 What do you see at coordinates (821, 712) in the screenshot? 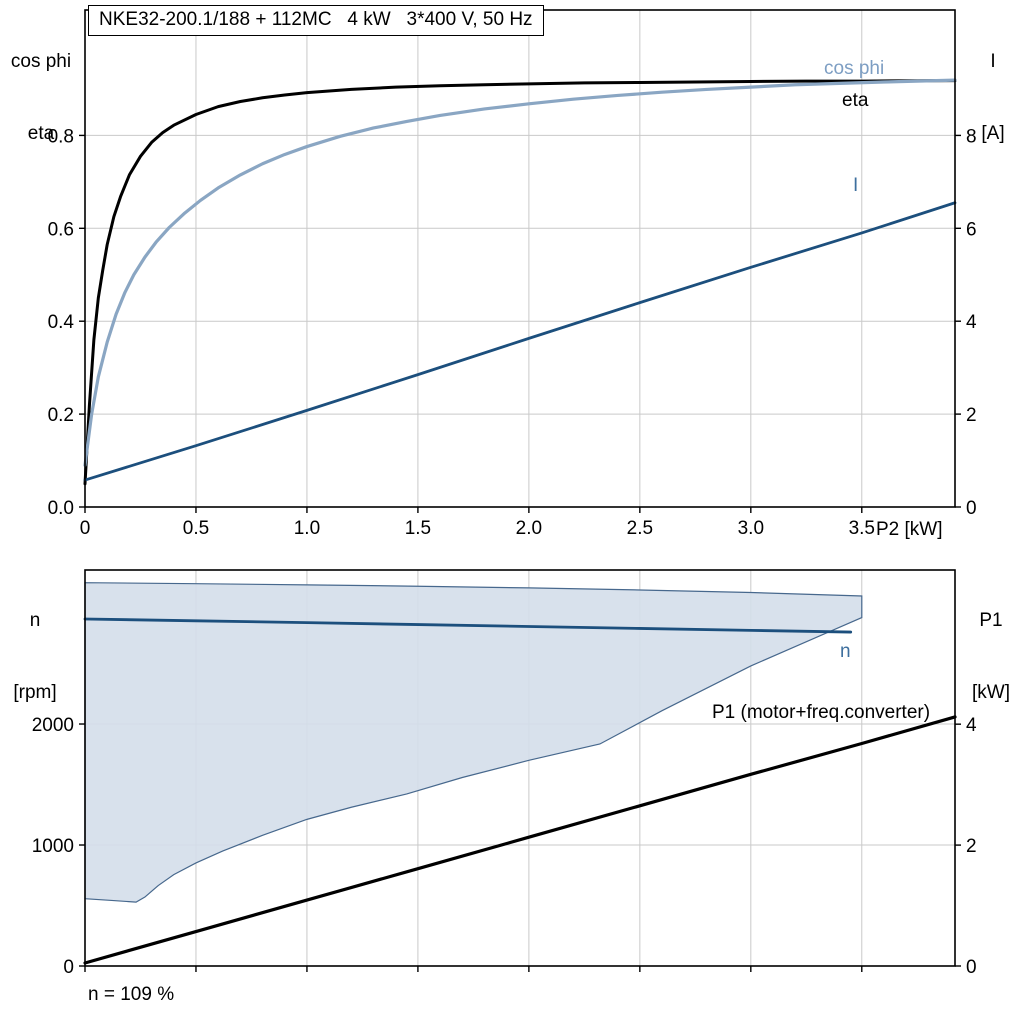
I see `curve-label-p1: P1 (motor+freq.converter)` at bounding box center [821, 712].